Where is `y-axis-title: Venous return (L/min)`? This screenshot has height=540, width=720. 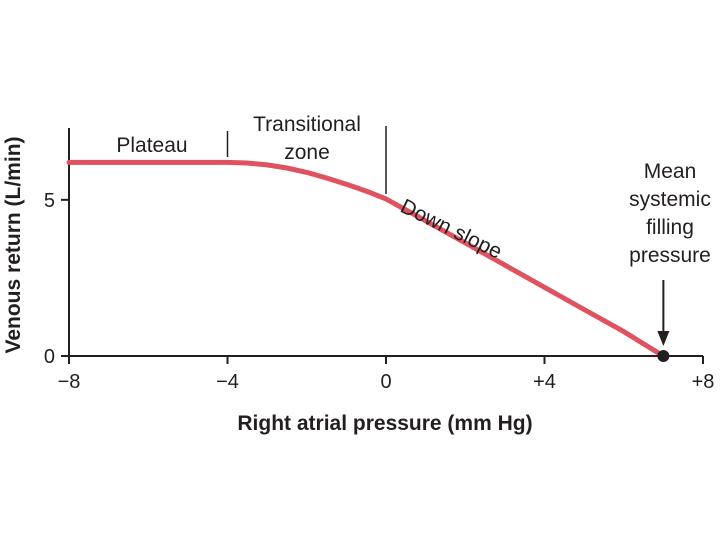
y-axis-title: Venous return (L/min) is located at coordinates (13, 244).